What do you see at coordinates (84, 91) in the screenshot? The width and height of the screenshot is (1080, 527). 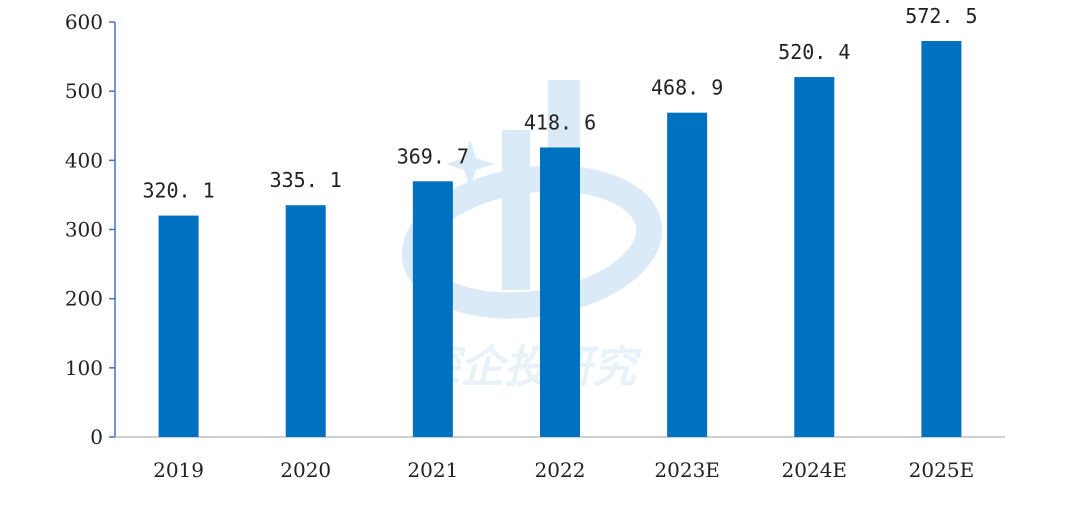 I see `y-tick-label: 500` at bounding box center [84, 91].